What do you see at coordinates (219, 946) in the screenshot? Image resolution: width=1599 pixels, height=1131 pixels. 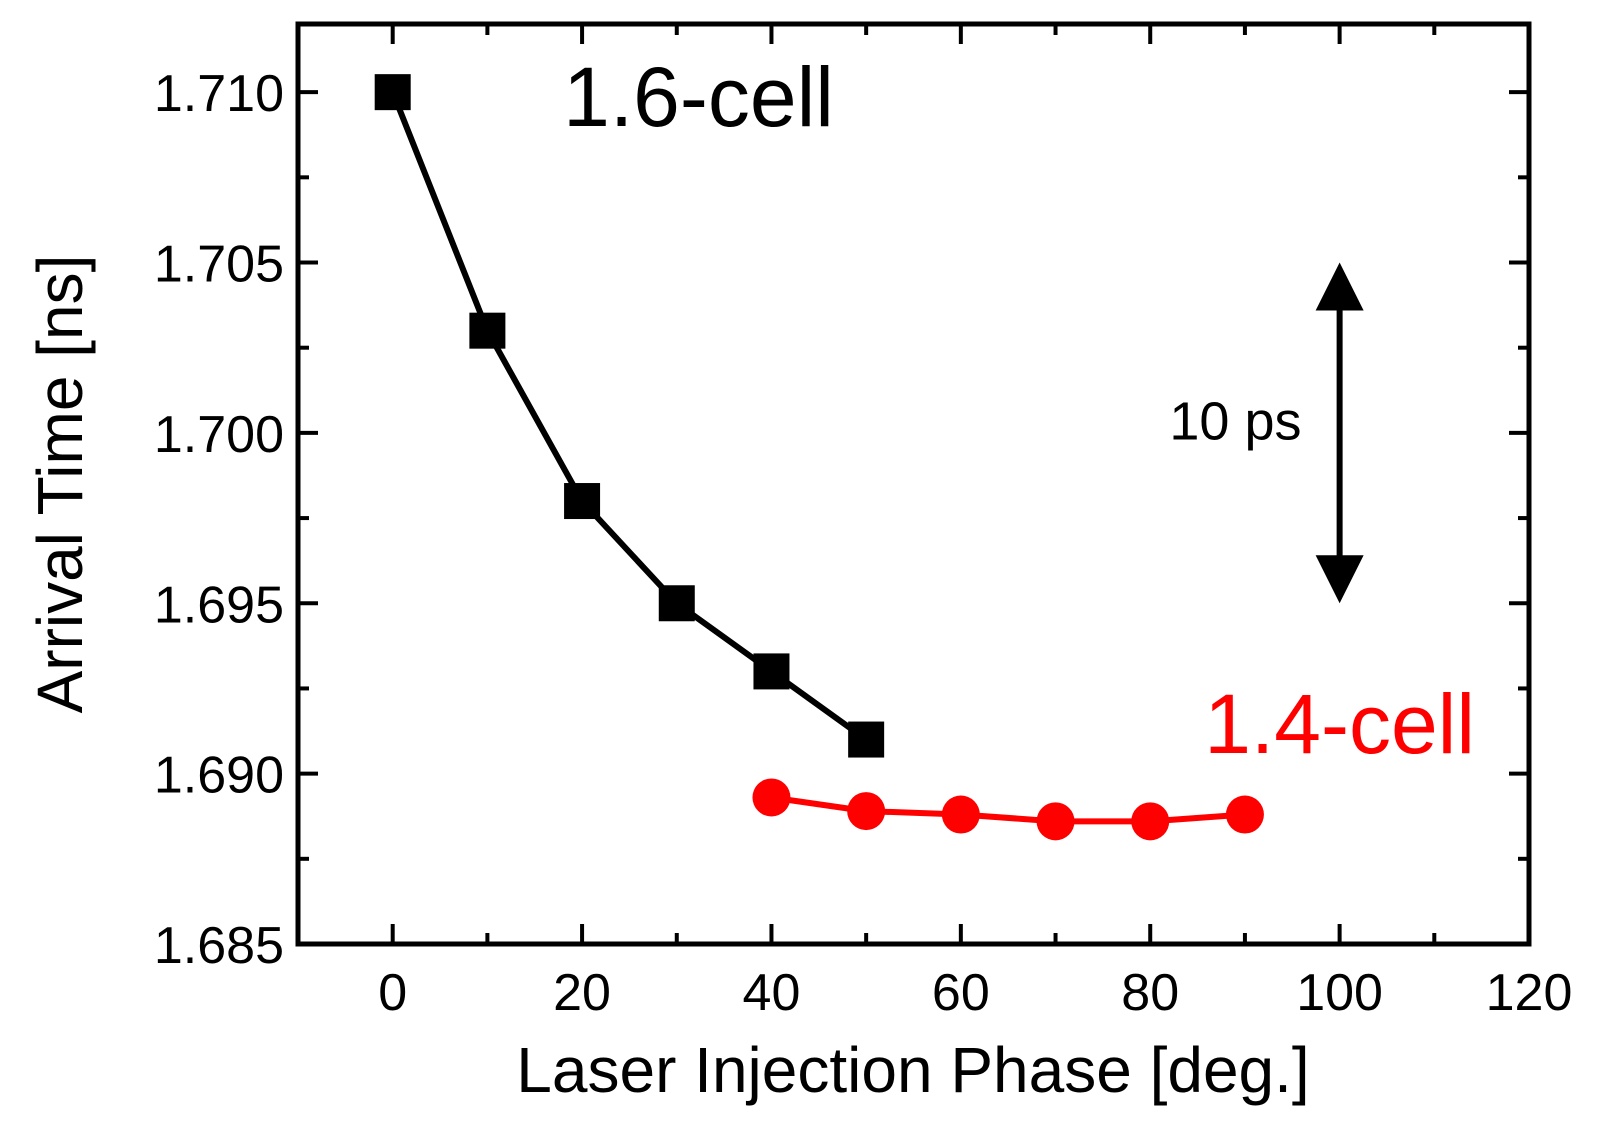 I see `y-tick-label: 1.685` at bounding box center [219, 946].